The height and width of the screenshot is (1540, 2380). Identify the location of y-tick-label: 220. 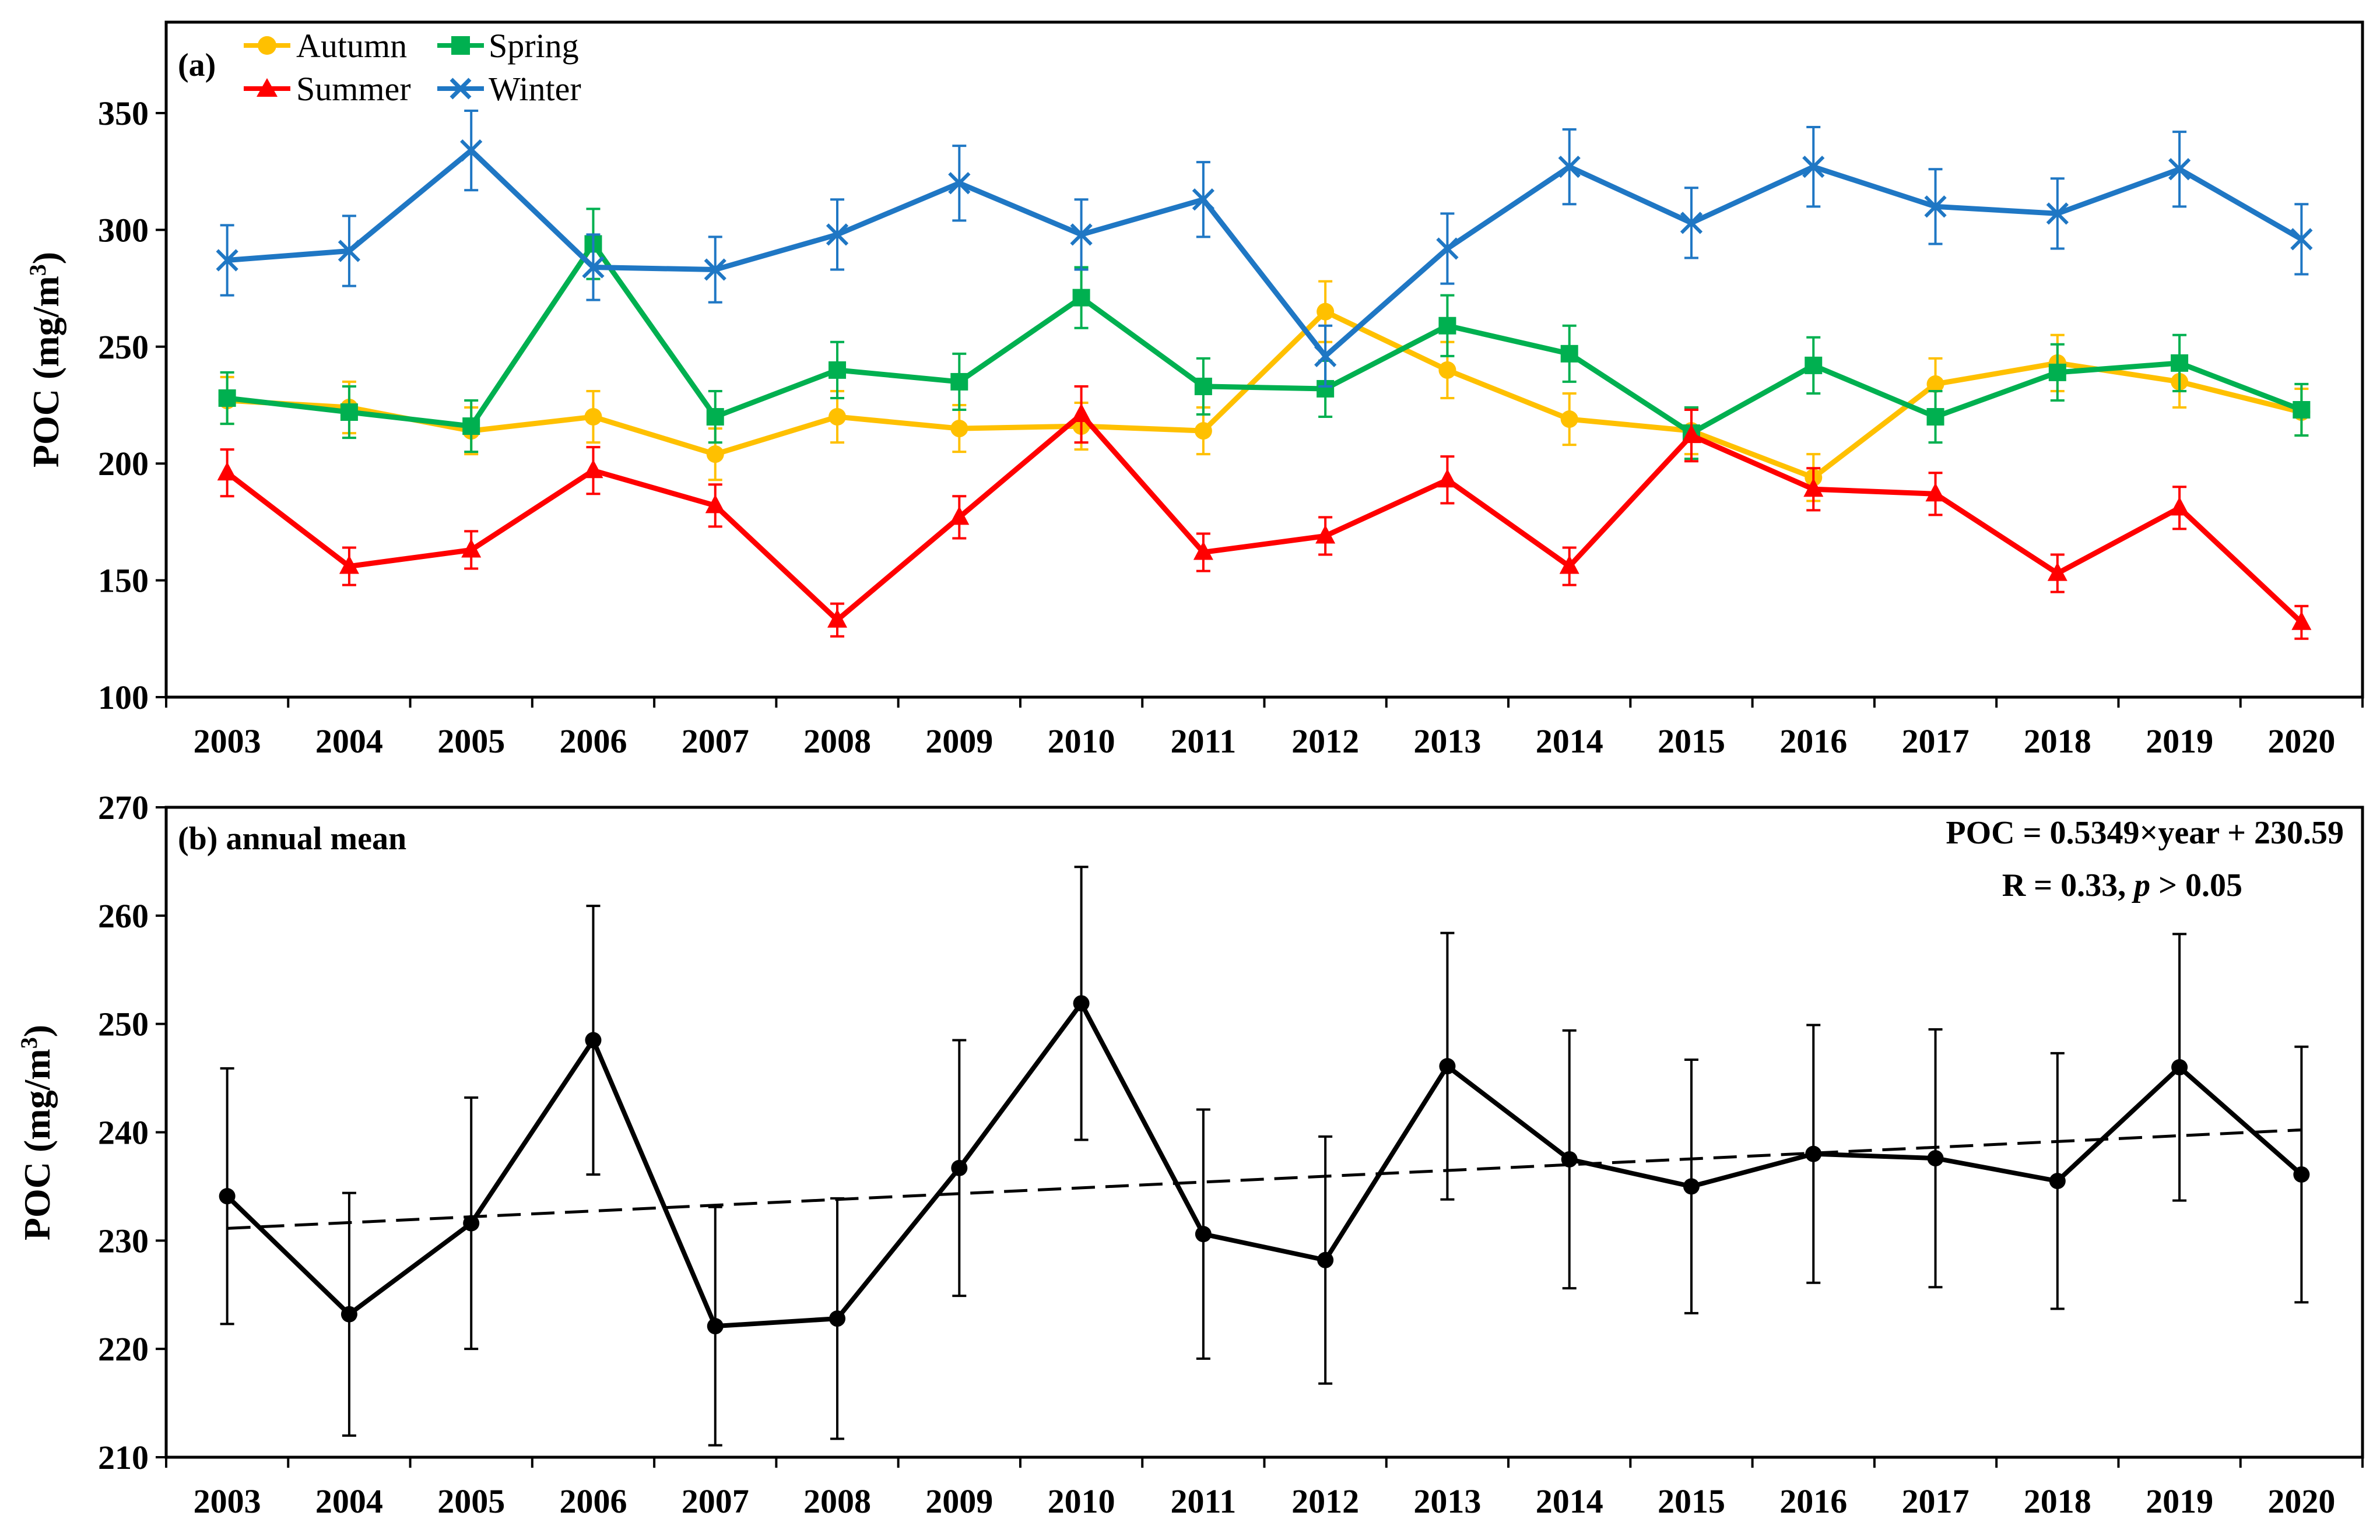
(123, 1349).